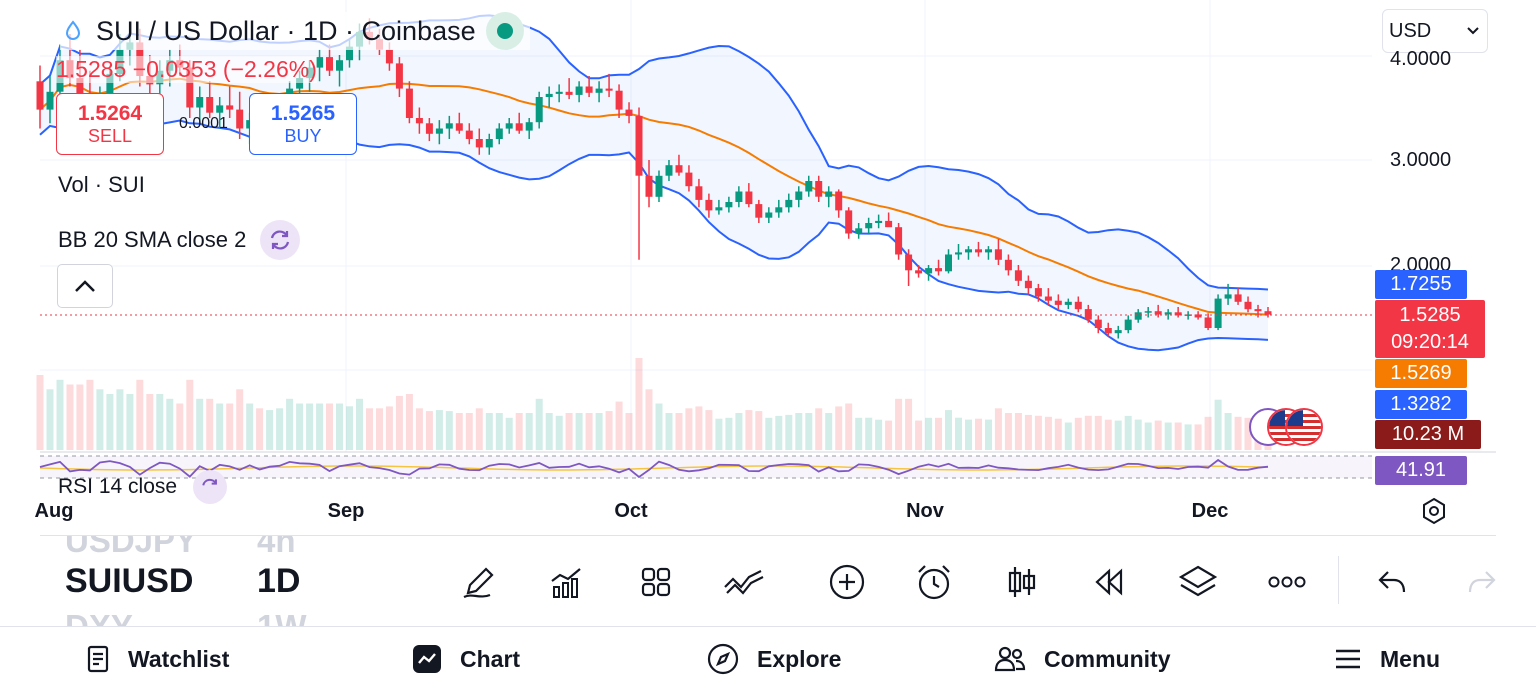 Image resolution: width=1536 pixels, height=691 pixels. What do you see at coordinates (110, 124) in the screenshot?
I see `sell-button: 1.5264 SELL` at bounding box center [110, 124].